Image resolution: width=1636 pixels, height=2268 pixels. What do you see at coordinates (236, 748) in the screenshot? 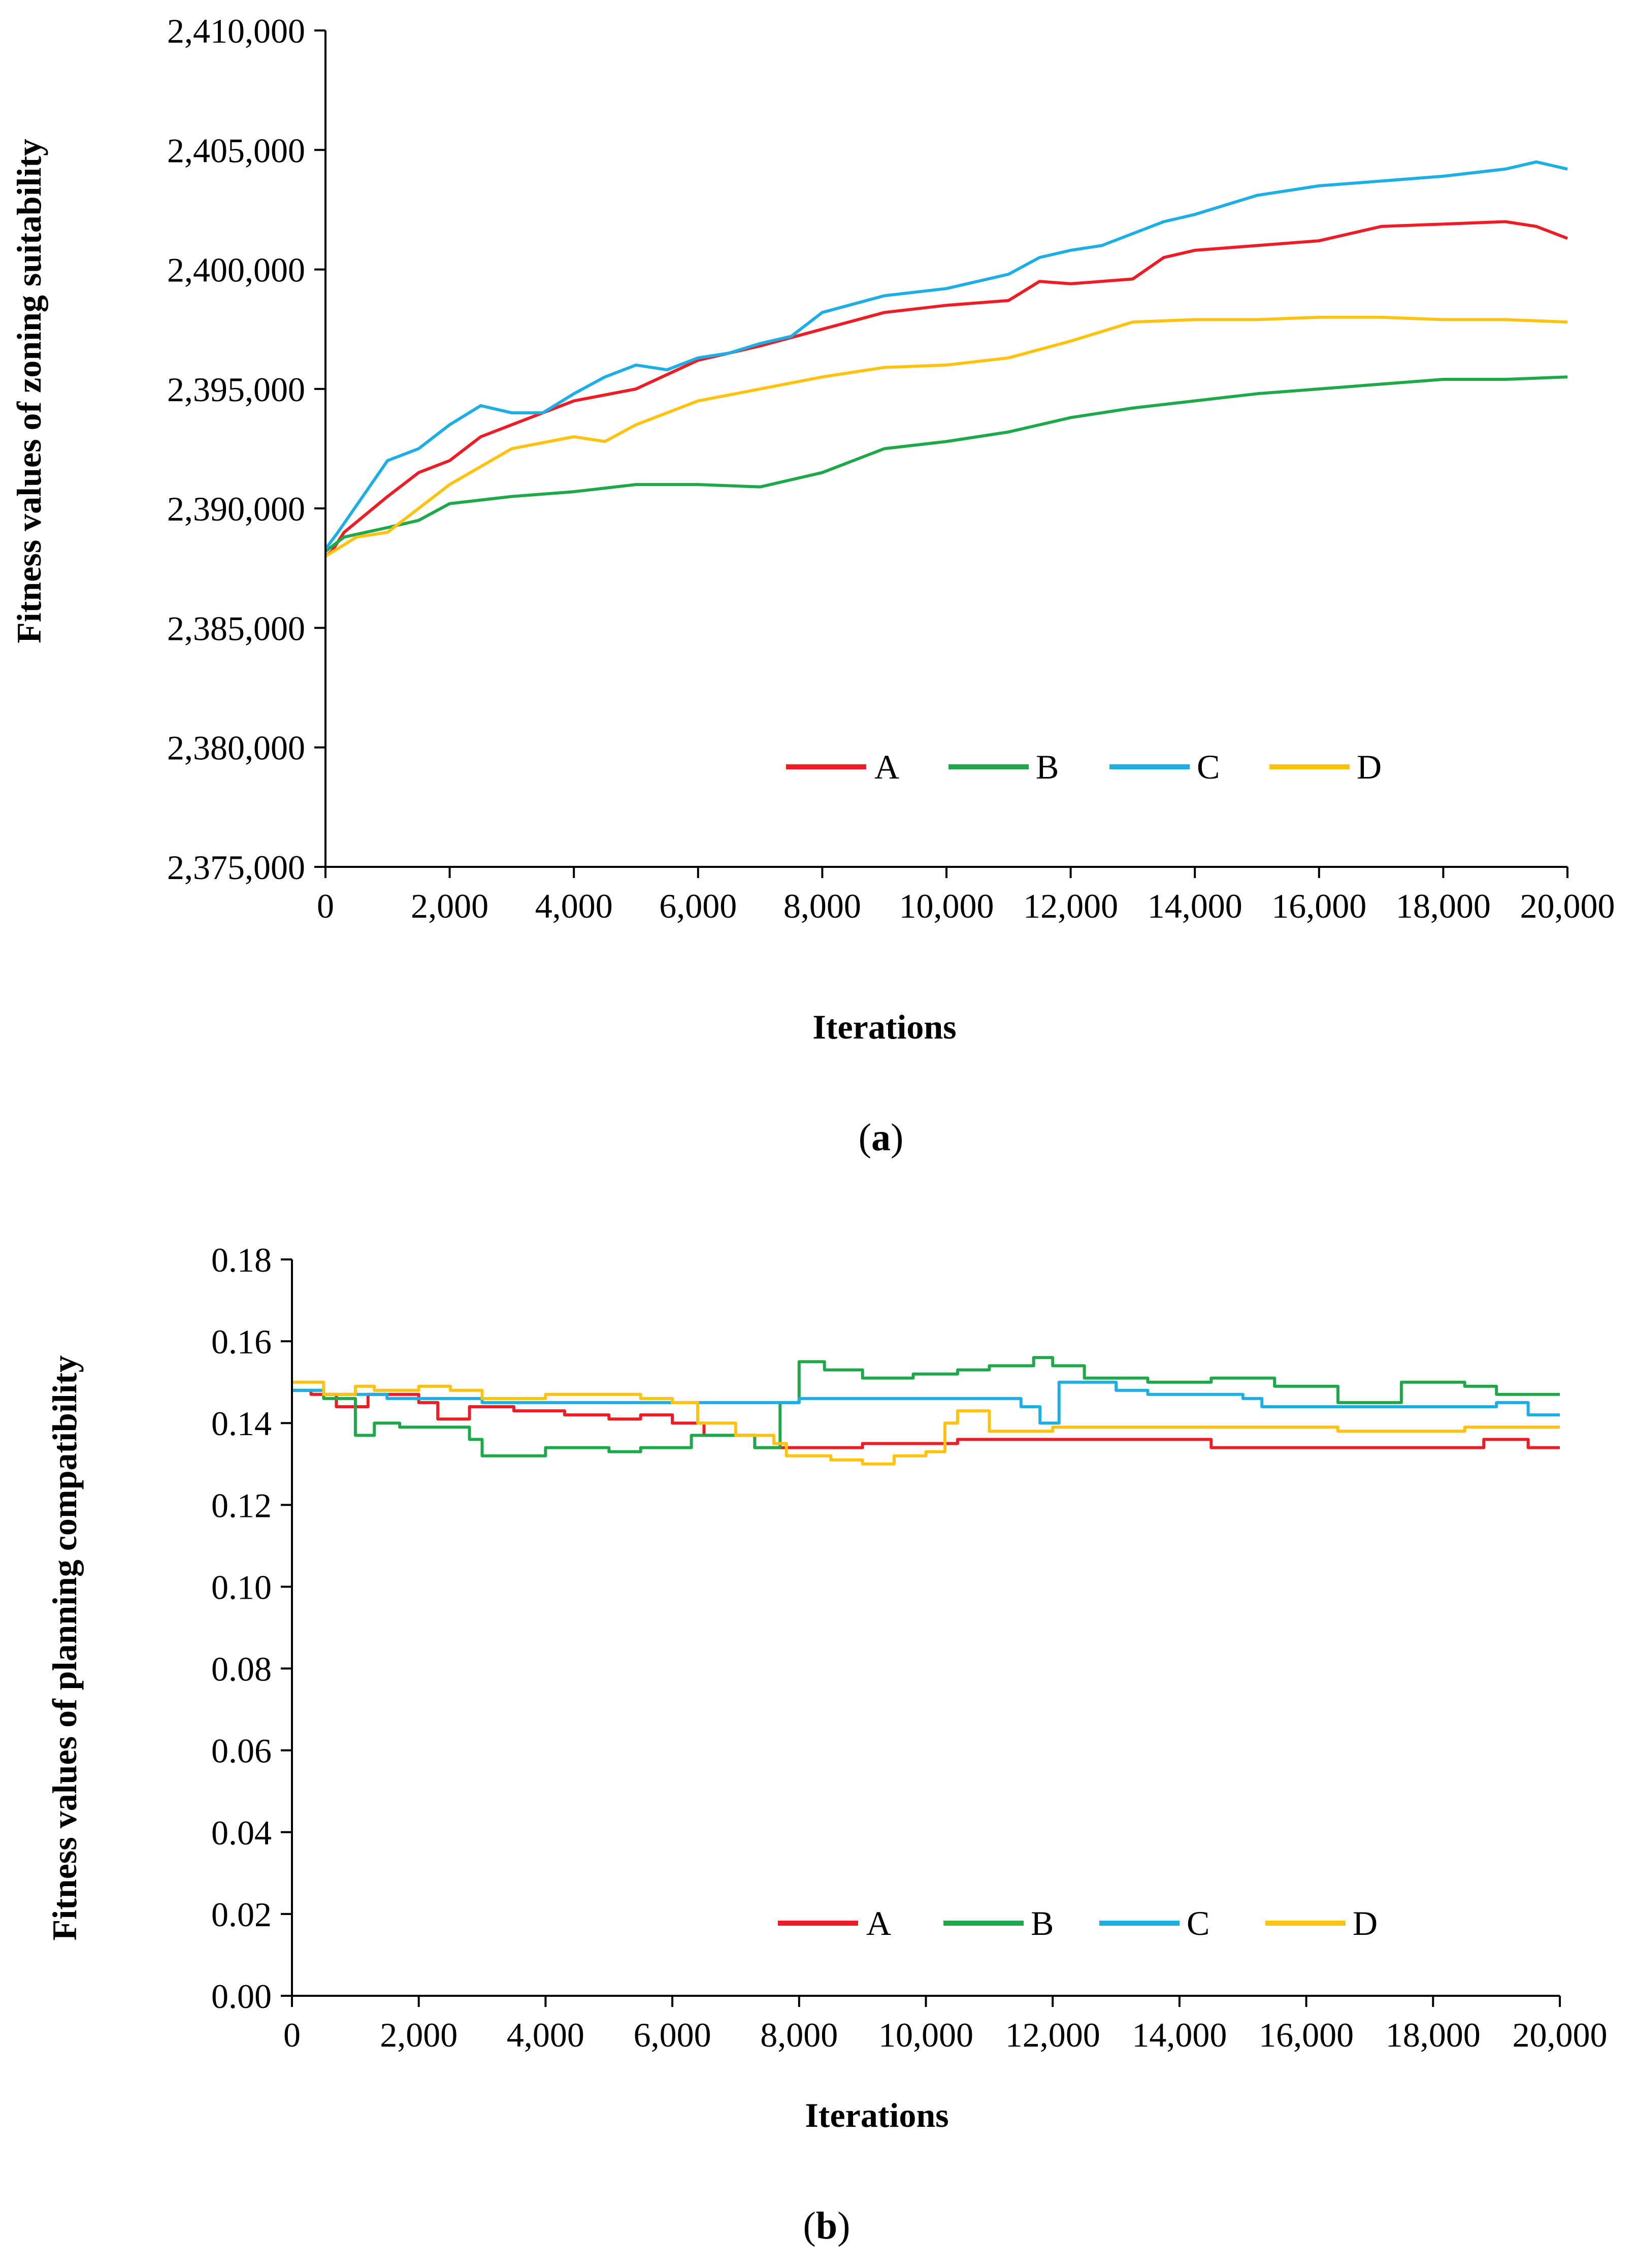
I see `chart-a-y-tick-label: 2,380,000` at bounding box center [236, 748].